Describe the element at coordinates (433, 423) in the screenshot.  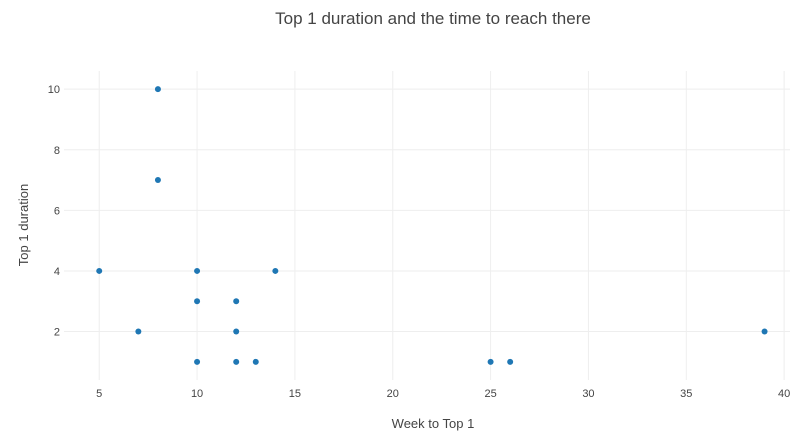
I see `x-axis-title: Week to Top 1` at that location.